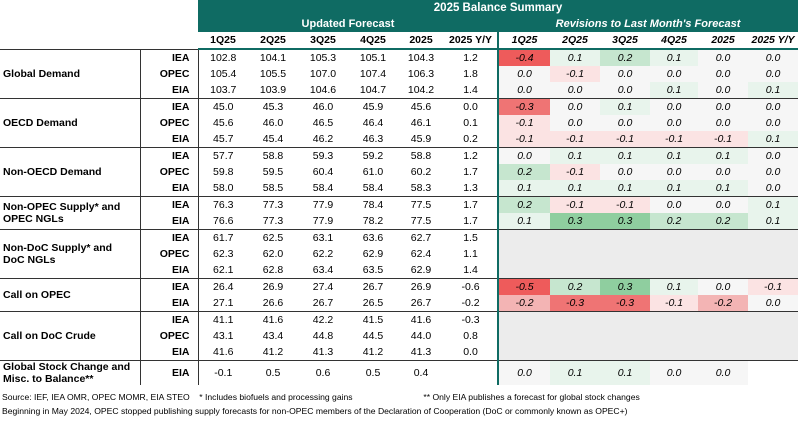 The width and height of the screenshot is (798, 426). I want to click on forecast-value: 0.8, so click(470, 336).